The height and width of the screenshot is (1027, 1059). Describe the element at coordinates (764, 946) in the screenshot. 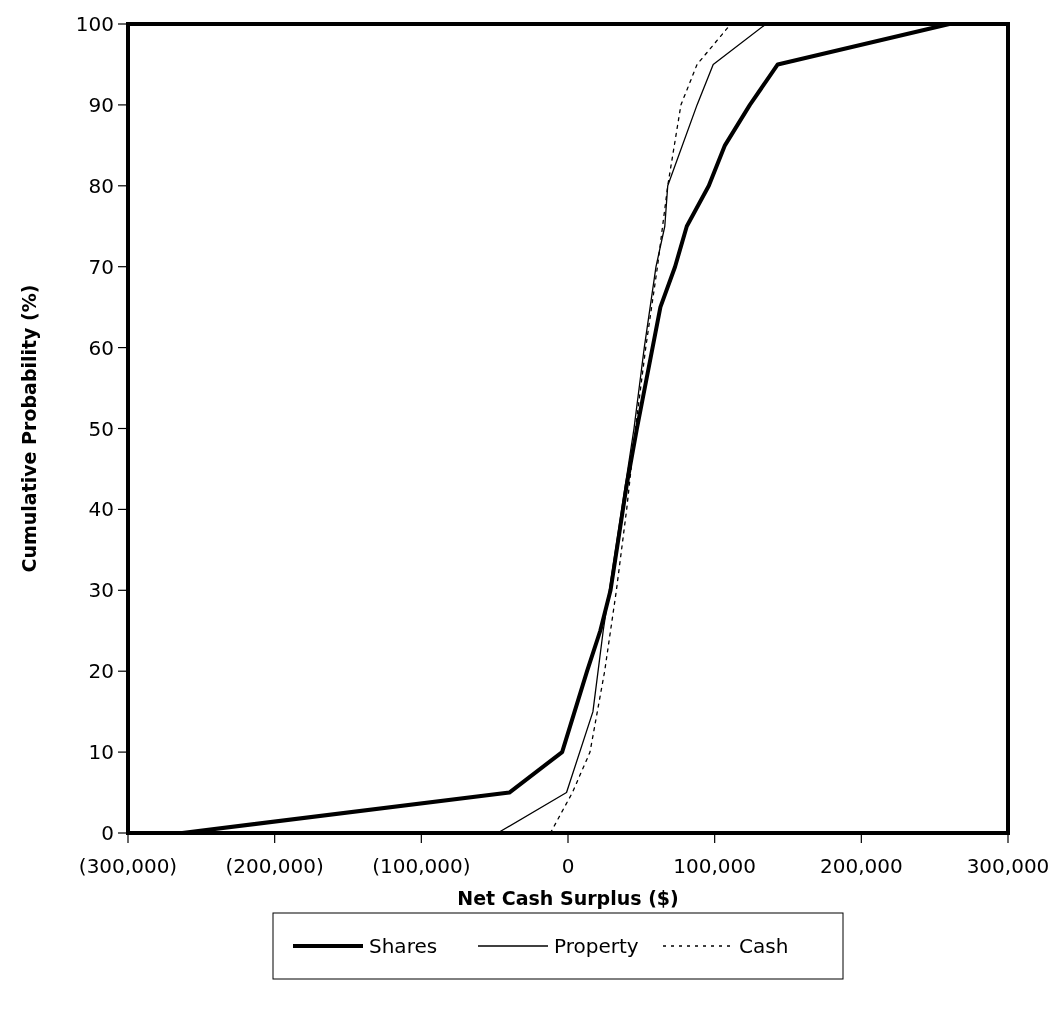

I see `legend-label: Cash` at that location.